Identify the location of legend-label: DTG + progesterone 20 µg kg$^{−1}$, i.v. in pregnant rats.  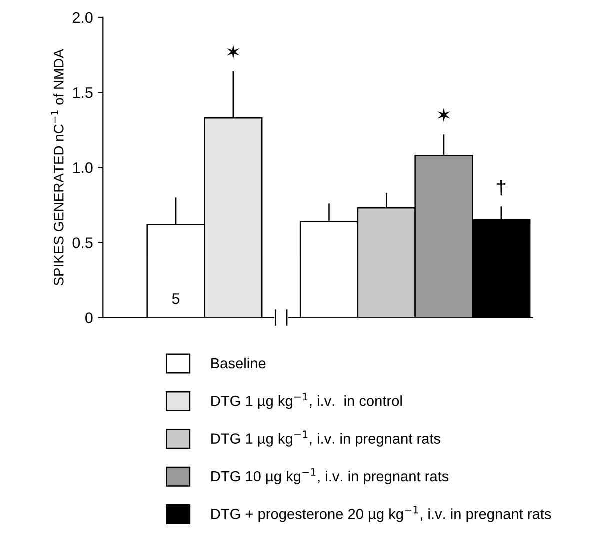
(382, 514).